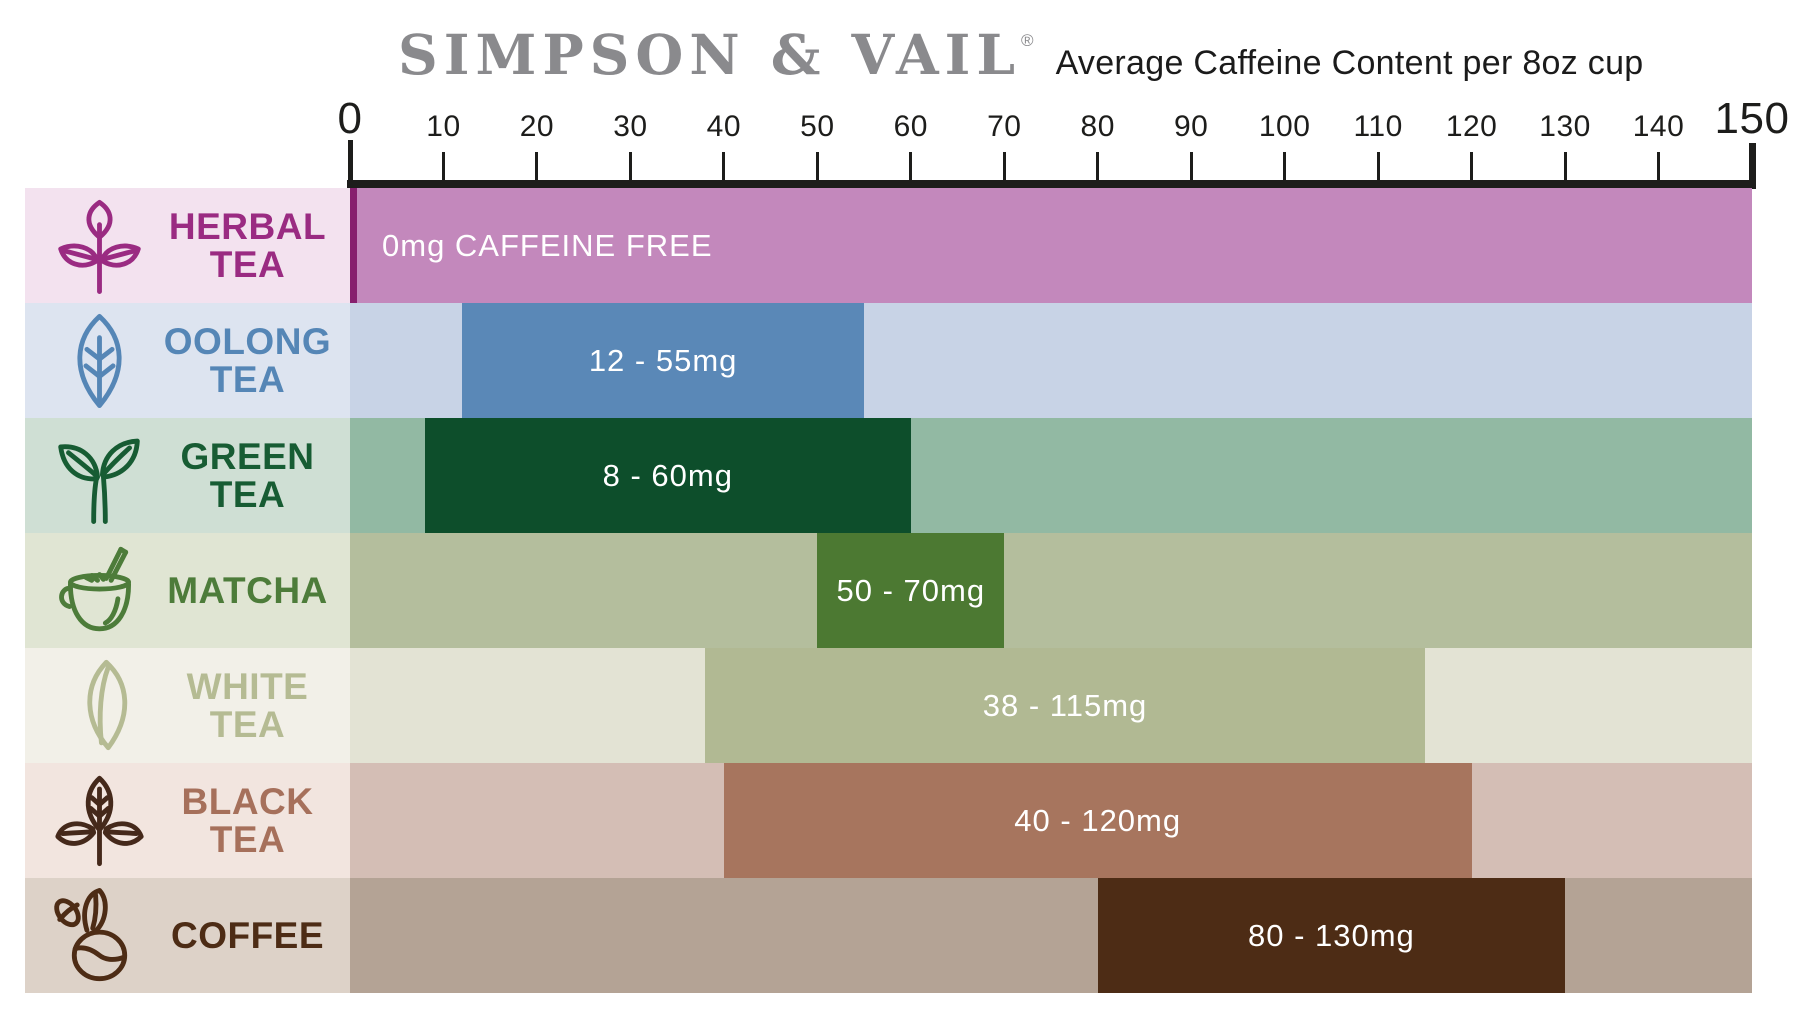 Image resolution: width=1800 pixels, height=1013 pixels. I want to click on axis-tick-label: 140, so click(1658, 126).